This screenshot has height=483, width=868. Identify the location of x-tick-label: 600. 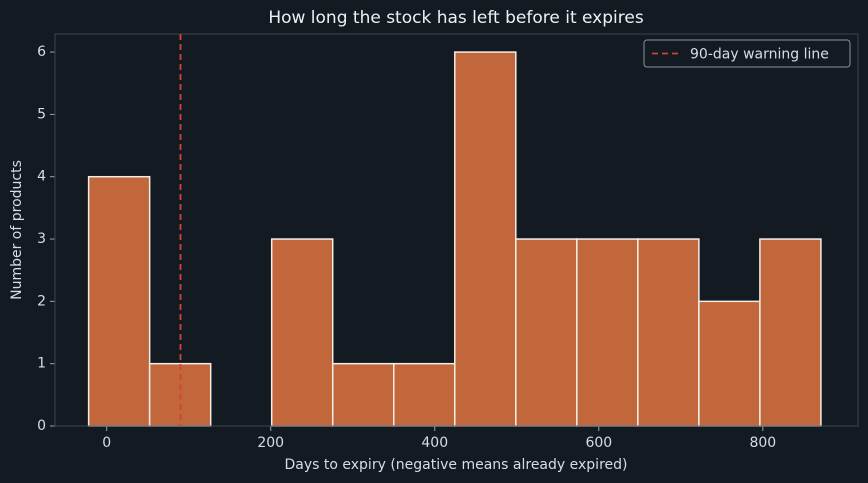
(598, 443).